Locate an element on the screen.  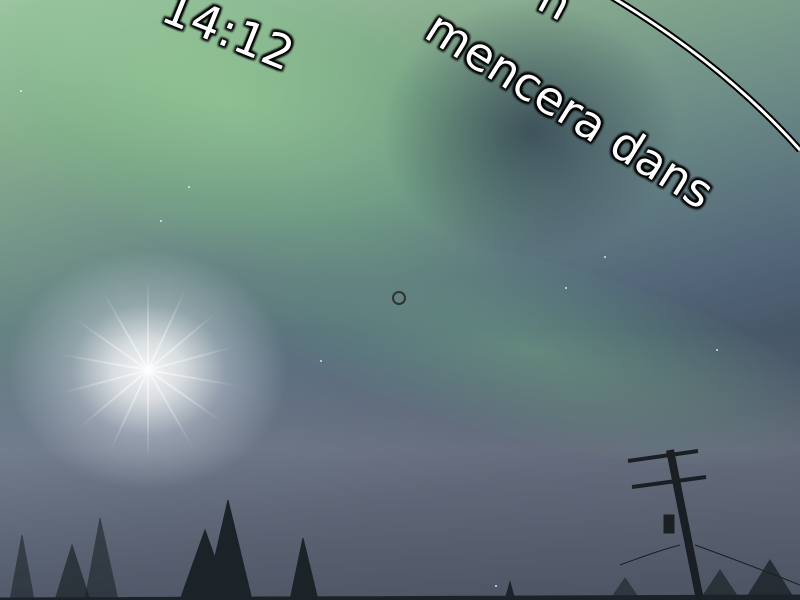
utility-pole is located at coordinates (710, 524).